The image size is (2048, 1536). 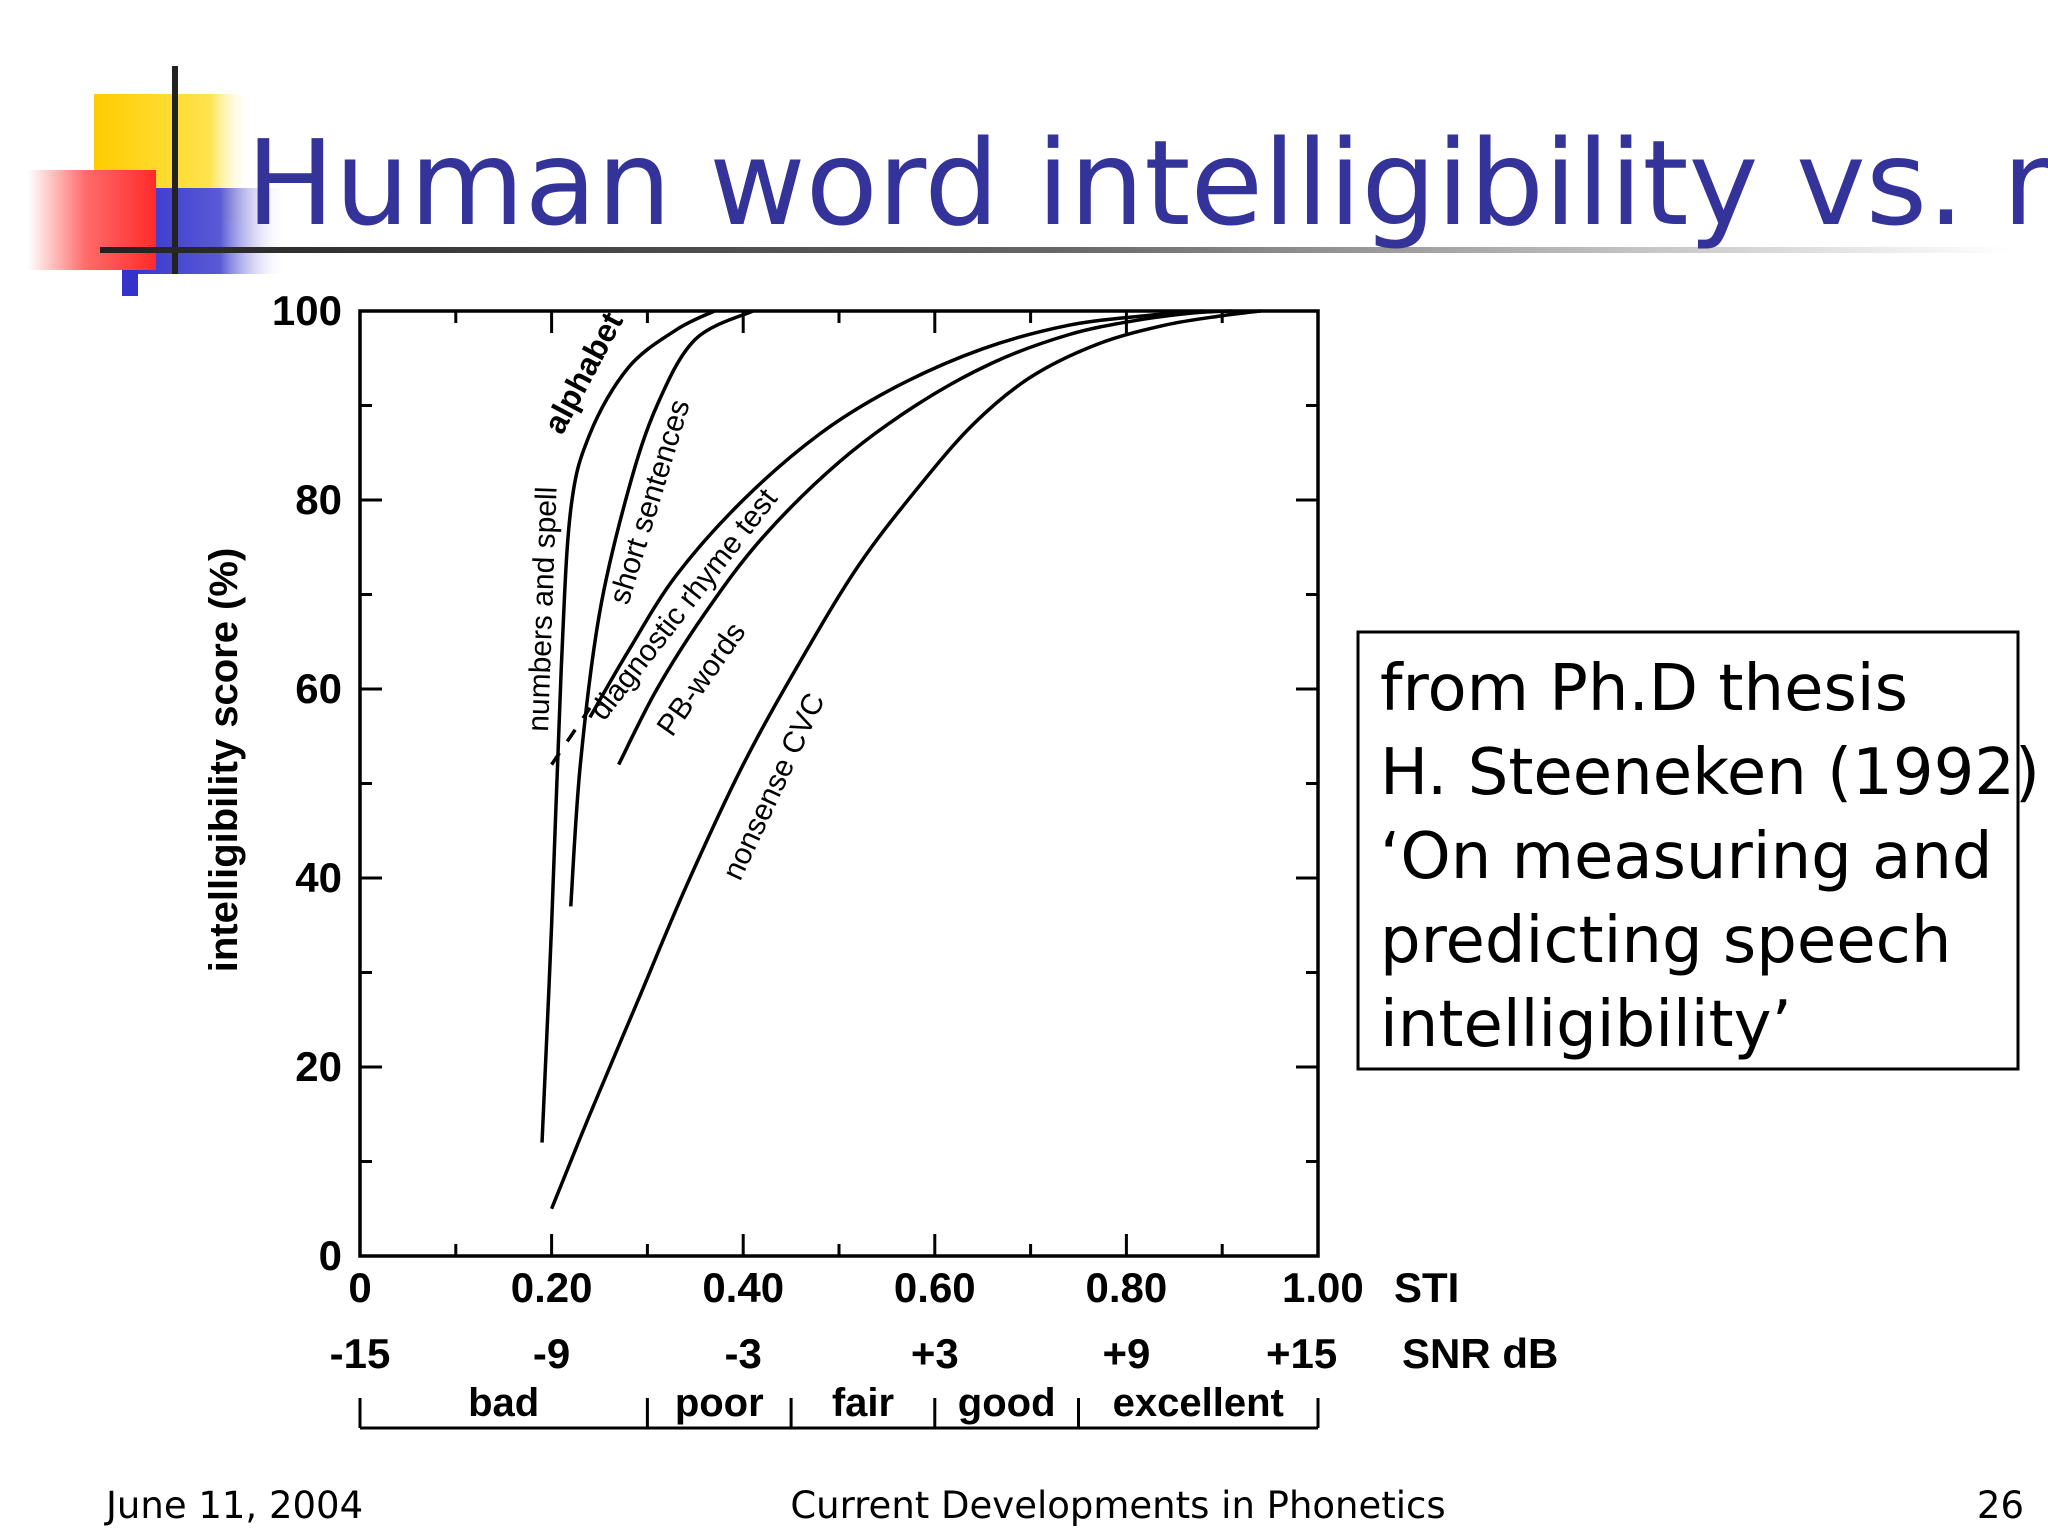 I want to click on source-note-line-3: ‘On measuring and, so click(x=1686, y=857).